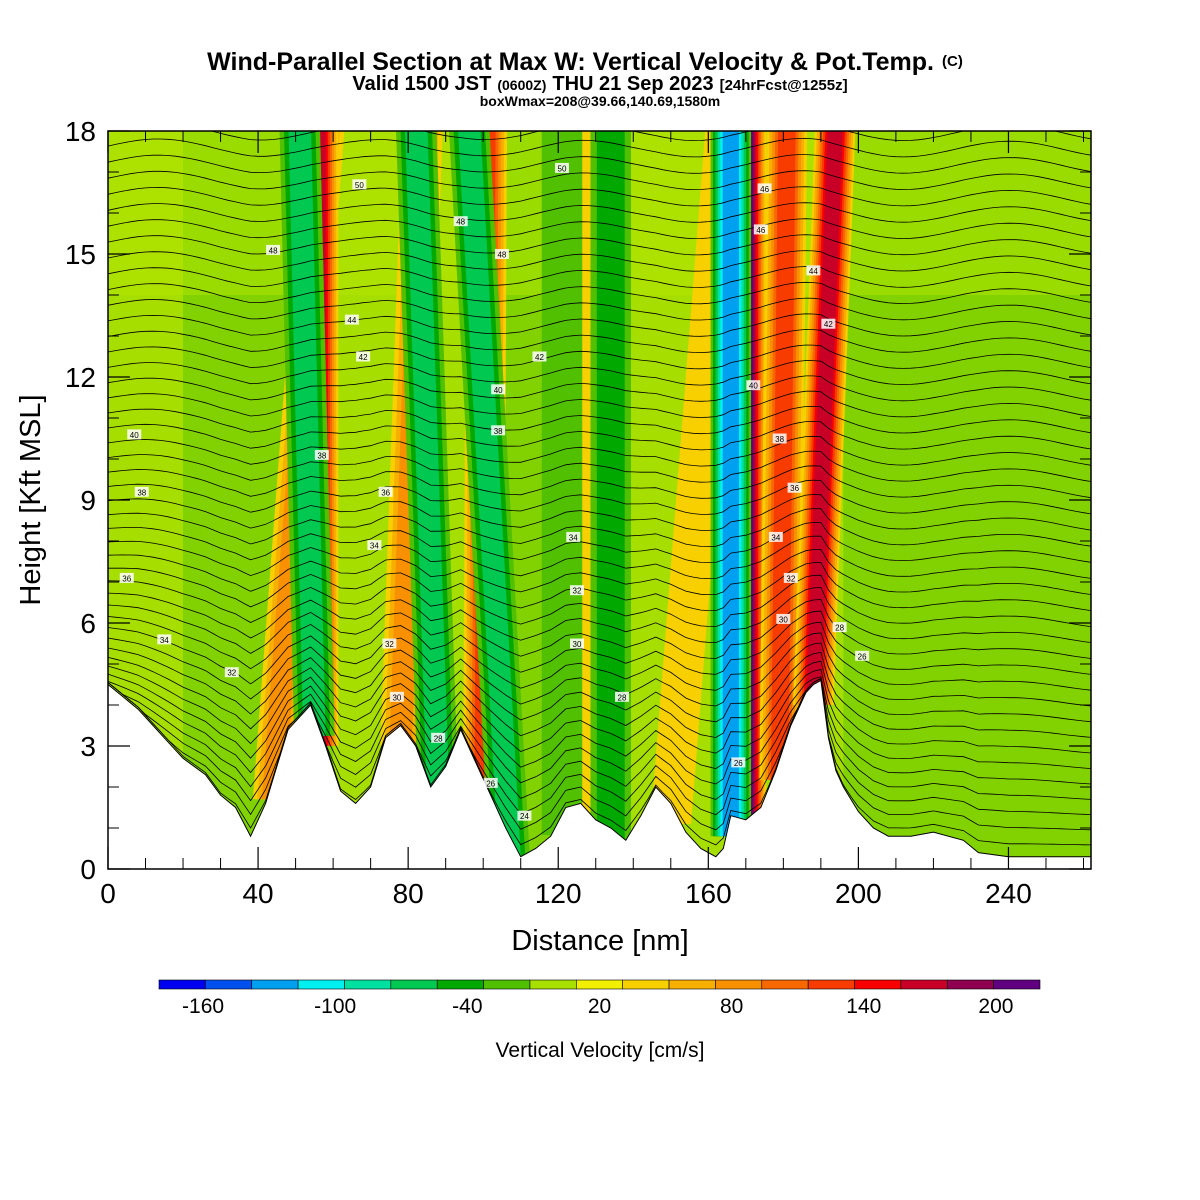 The width and height of the screenshot is (1200, 1200). What do you see at coordinates (427, 464) in the screenshot?
I see `downdraft-band` at bounding box center [427, 464].